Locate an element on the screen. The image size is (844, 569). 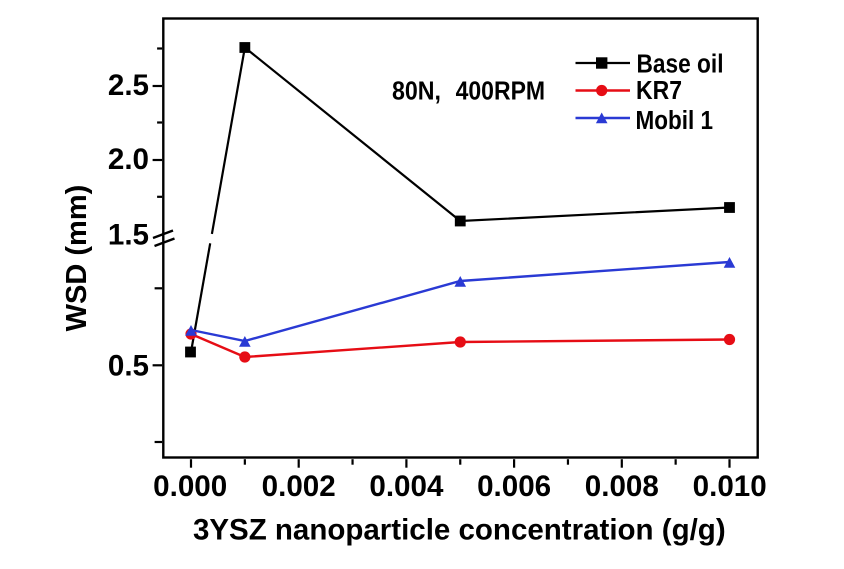
svg-text: KR7 is located at coordinates (659, 91).